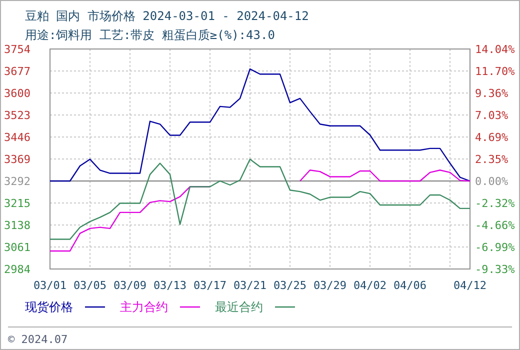 The height and width of the screenshot is (350, 520). What do you see at coordinates (495, 203) in the screenshot?
I see `y2-tick-label: -2.32%` at bounding box center [495, 203].